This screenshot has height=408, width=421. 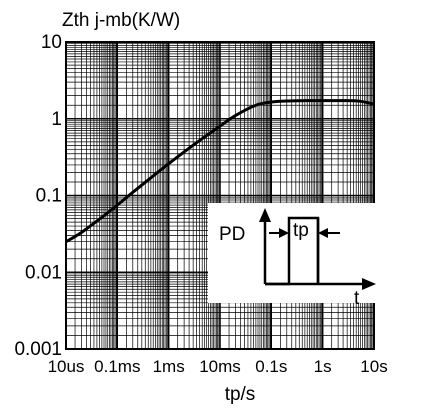 I want to click on inset-y-arrow, so click(x=265, y=215).